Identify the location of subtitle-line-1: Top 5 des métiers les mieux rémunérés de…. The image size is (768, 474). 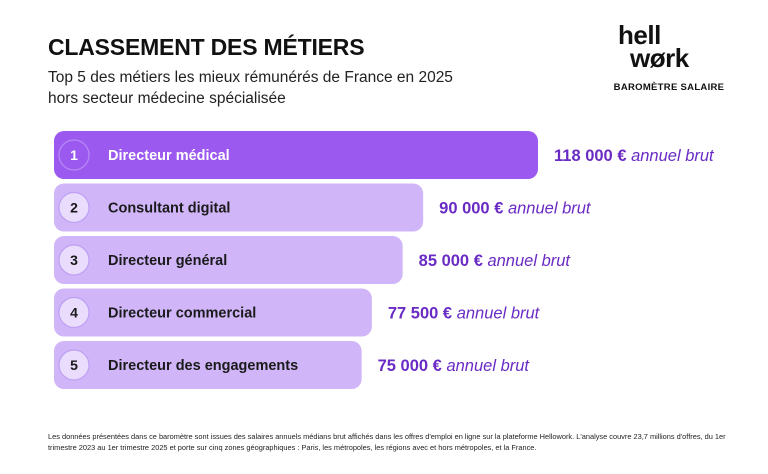
(250, 77).